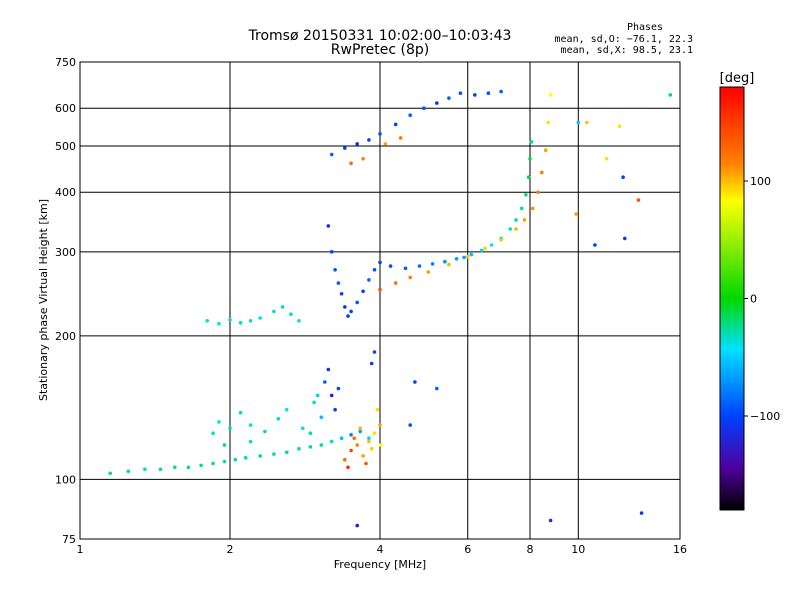 The height and width of the screenshot is (600, 800). I want to click on colorbar-tick-label: 0, so click(753, 299).